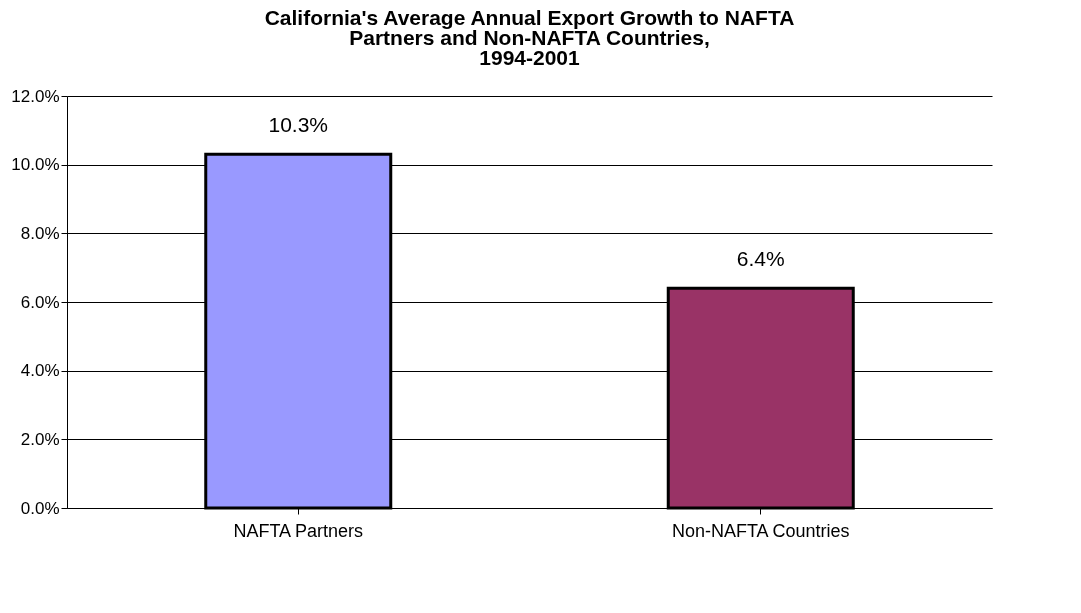  What do you see at coordinates (760, 259) in the screenshot?
I see `data-label: 6.4%` at bounding box center [760, 259].